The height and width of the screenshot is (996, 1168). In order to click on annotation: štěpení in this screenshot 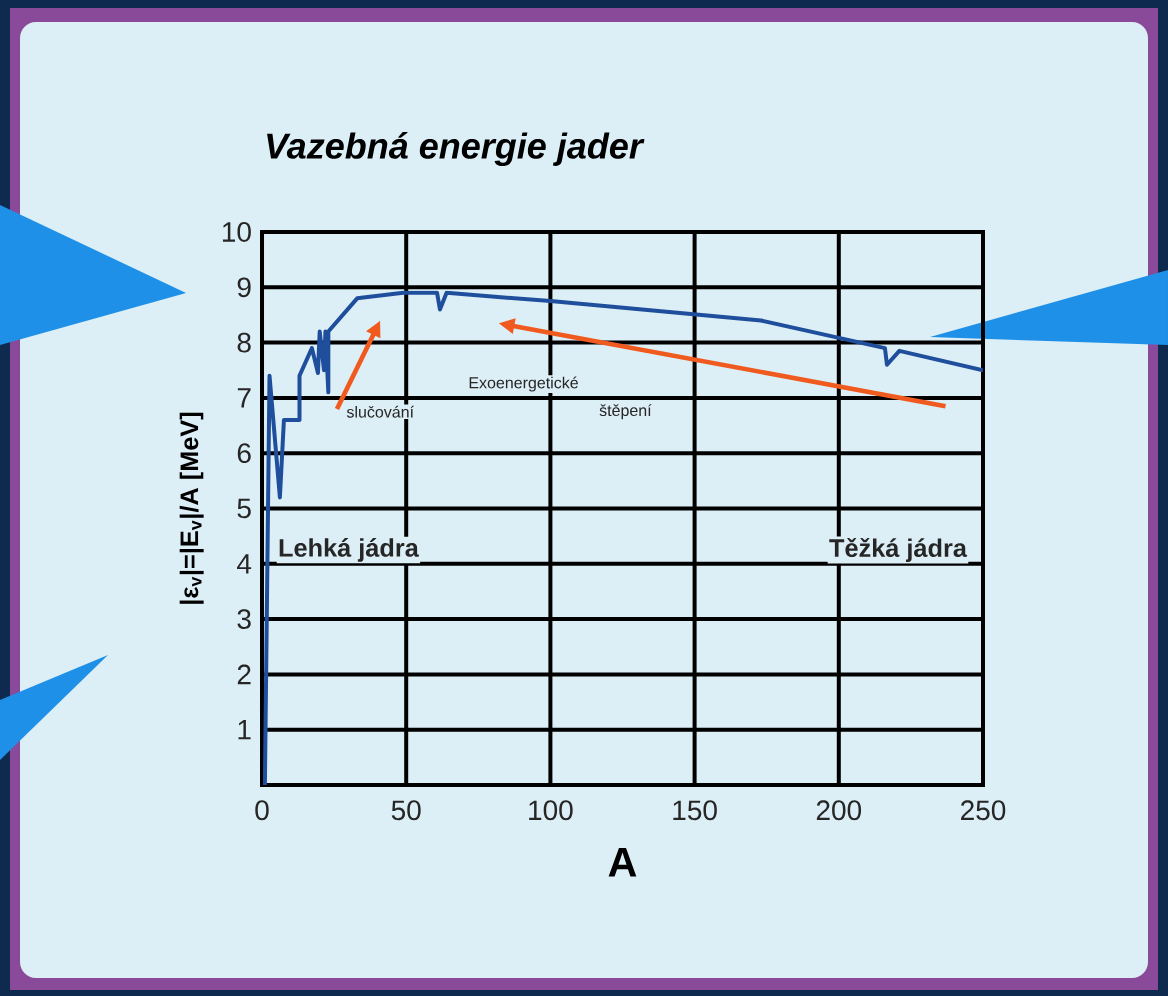, I will do `click(625, 412)`.